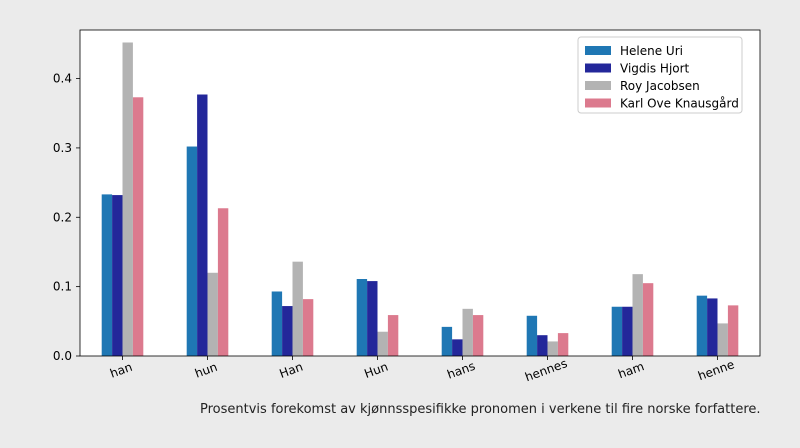 The image size is (800, 448). What do you see at coordinates (660, 86) in the screenshot?
I see `legend-label: Roy Jacobsen` at bounding box center [660, 86].